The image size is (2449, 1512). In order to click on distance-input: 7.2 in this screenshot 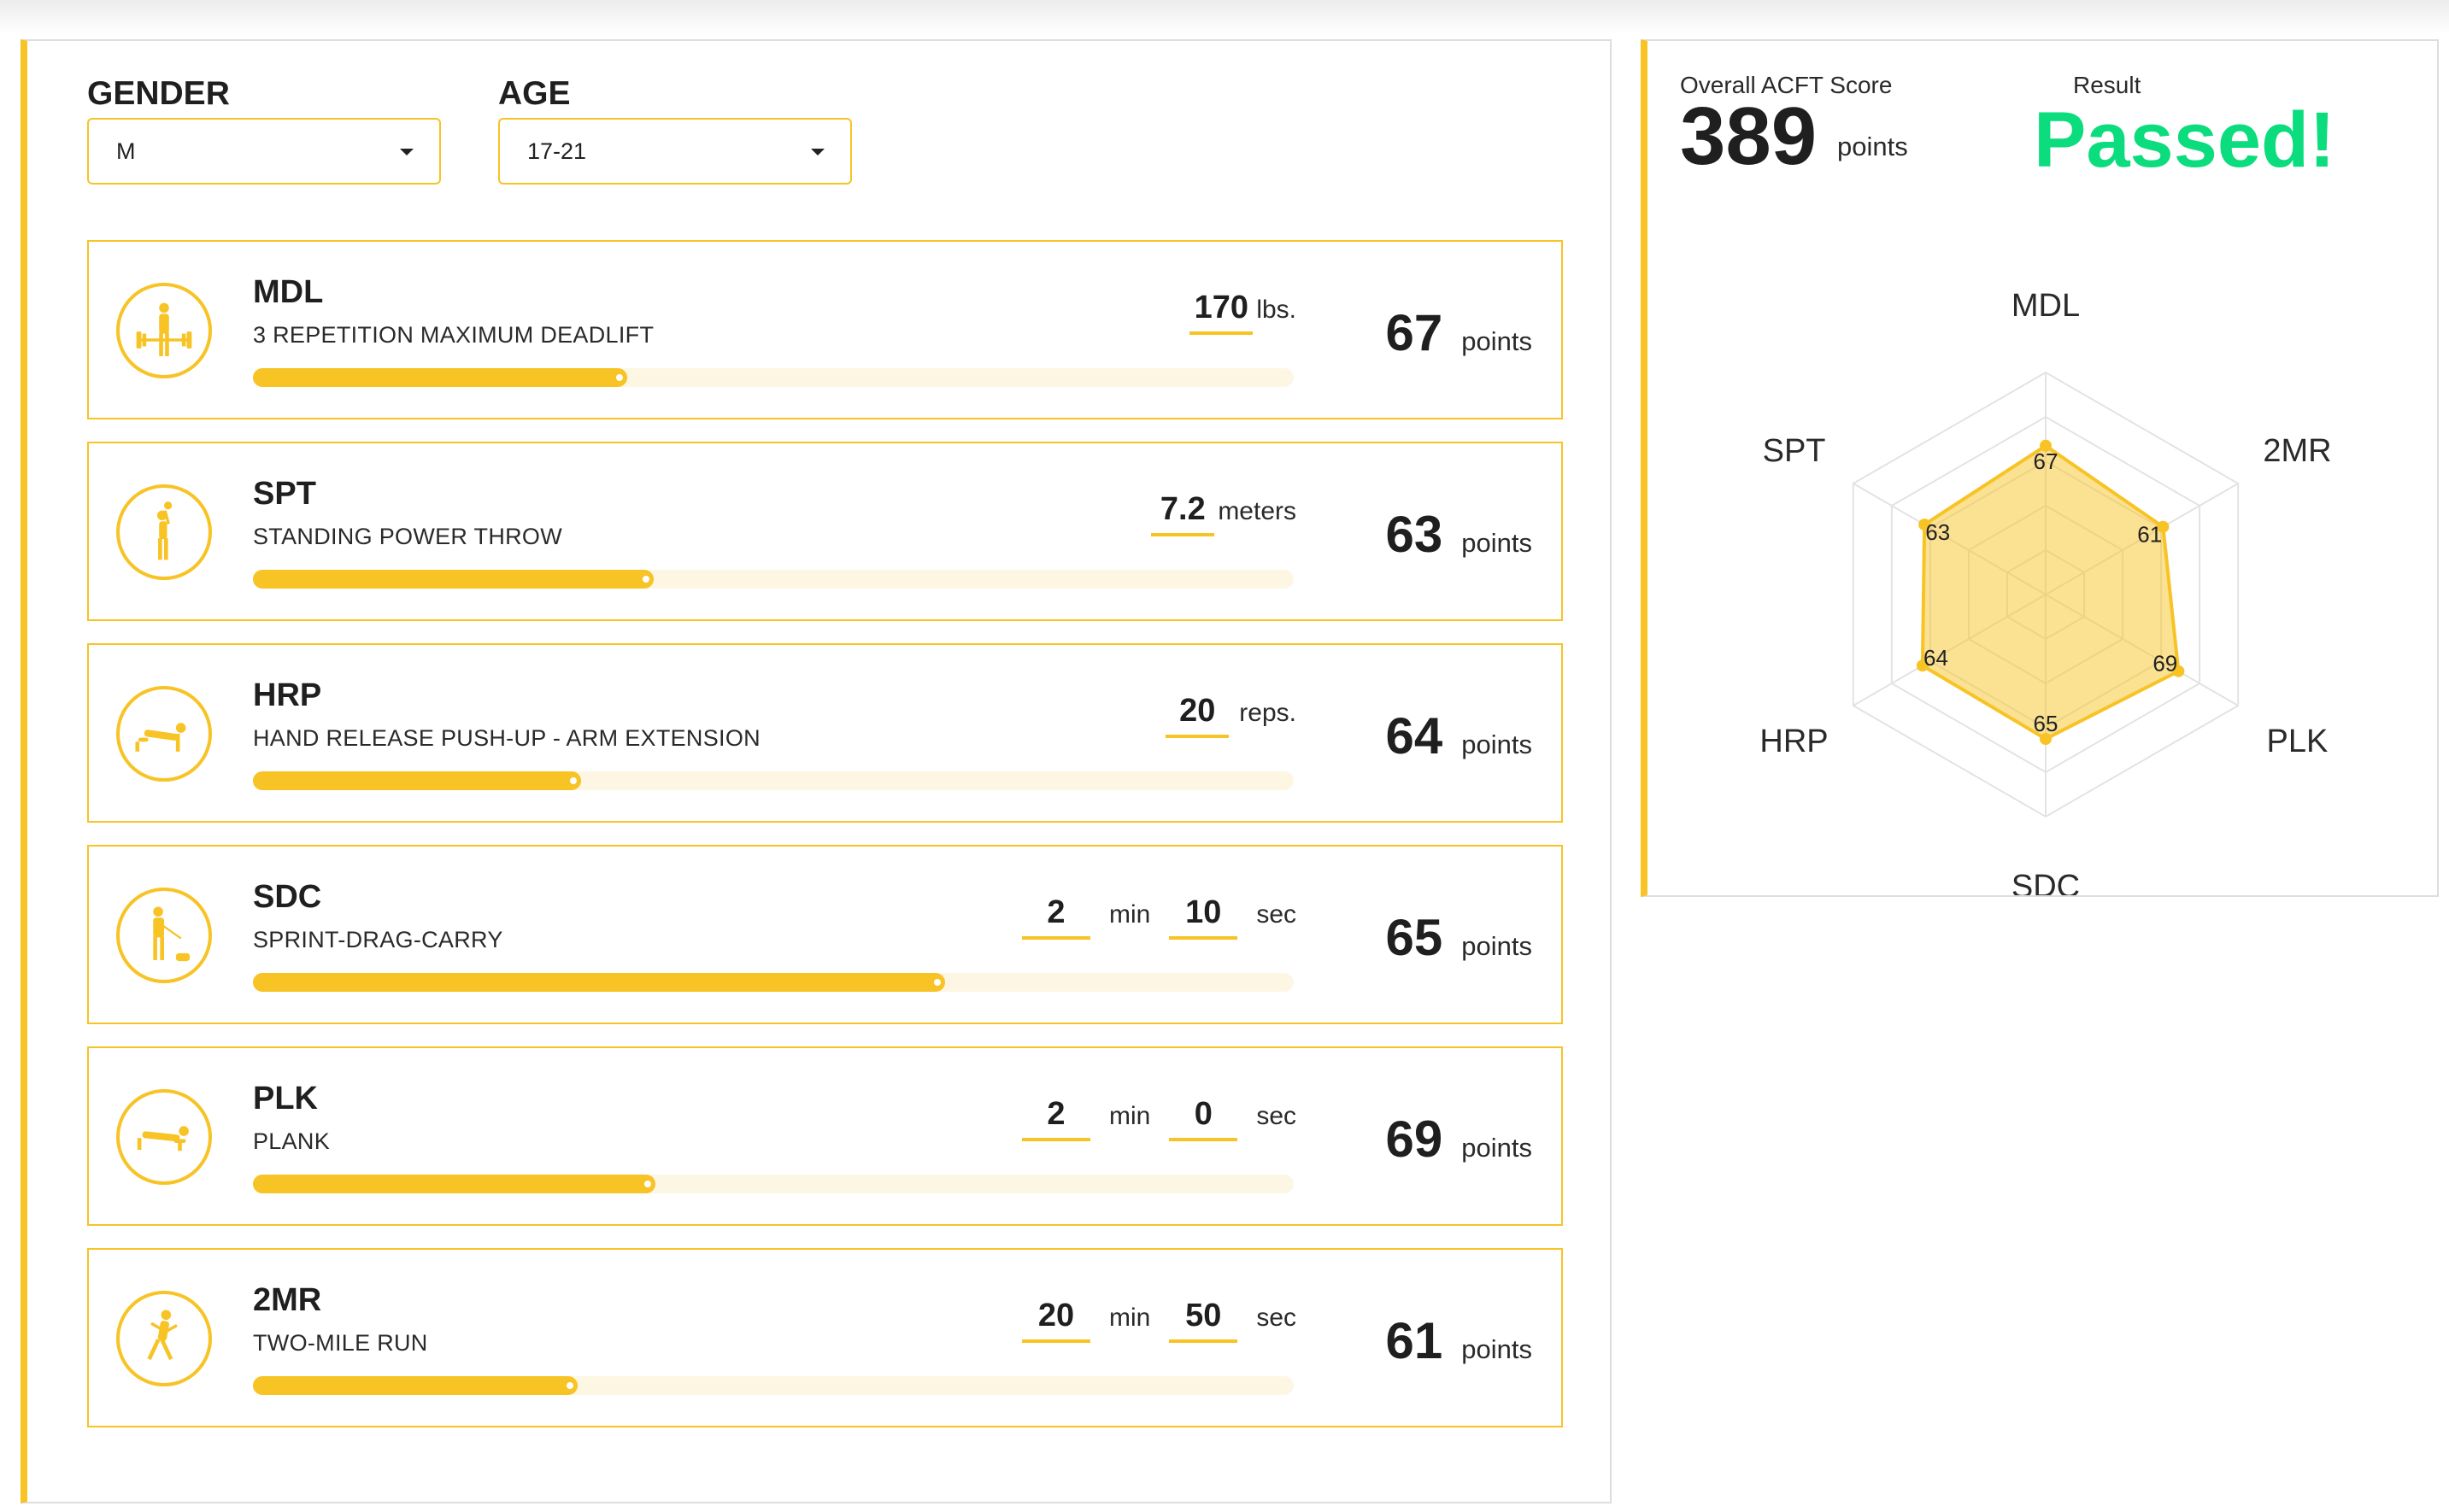, I will do `click(1183, 513)`.